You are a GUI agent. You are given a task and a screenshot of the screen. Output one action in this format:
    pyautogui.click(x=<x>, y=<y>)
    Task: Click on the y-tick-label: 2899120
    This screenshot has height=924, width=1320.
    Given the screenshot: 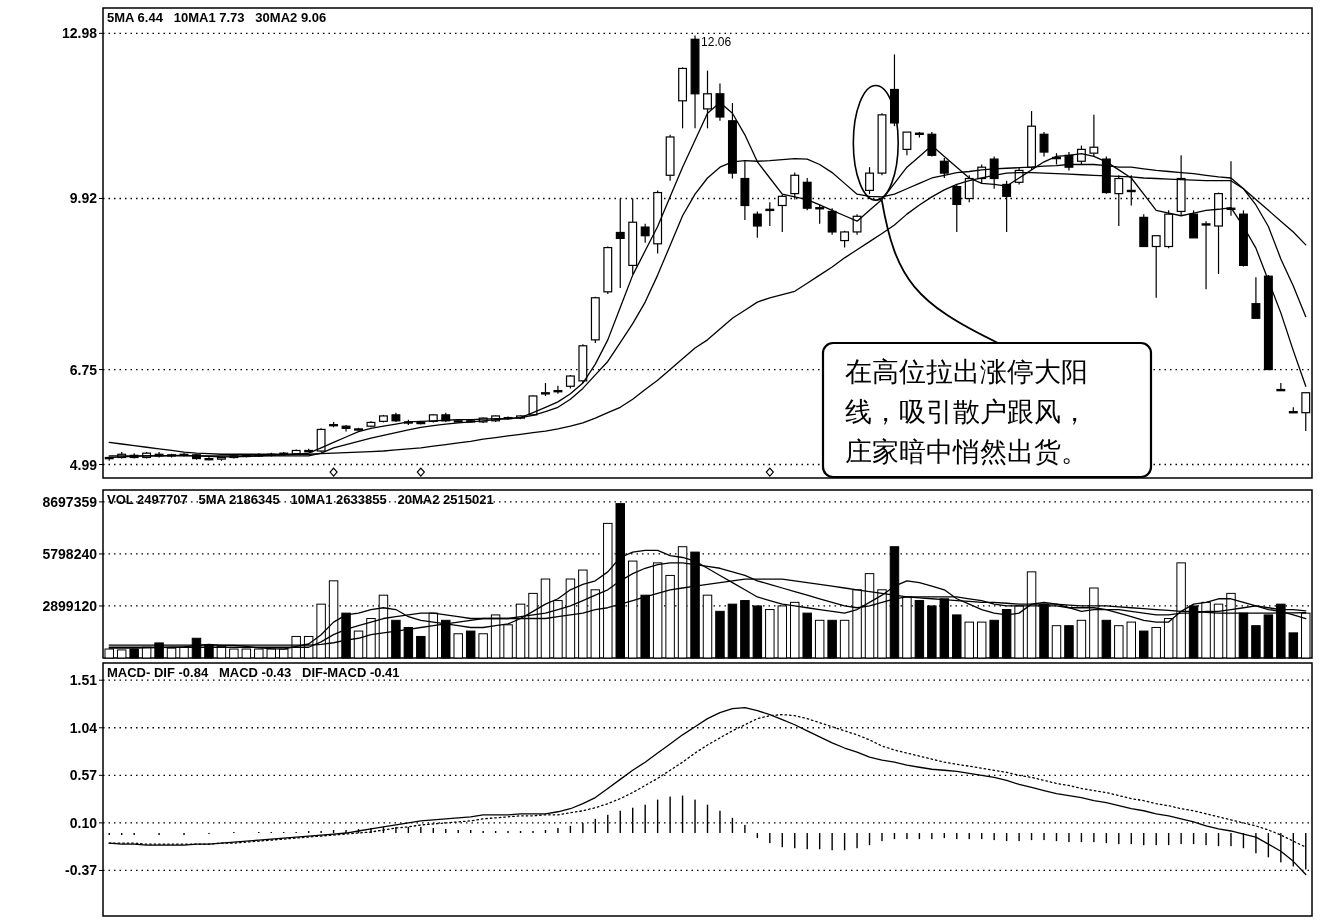 What is the action you would take?
    pyautogui.click(x=70, y=605)
    